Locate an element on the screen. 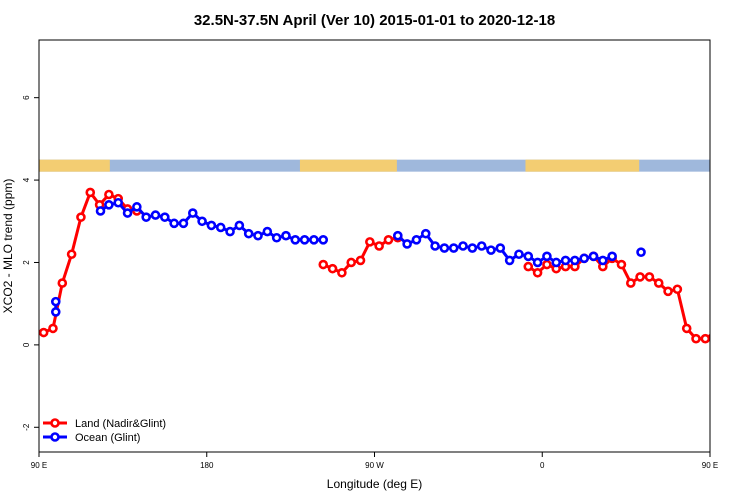  y-tick-label: -2 is located at coordinates (26, 427).